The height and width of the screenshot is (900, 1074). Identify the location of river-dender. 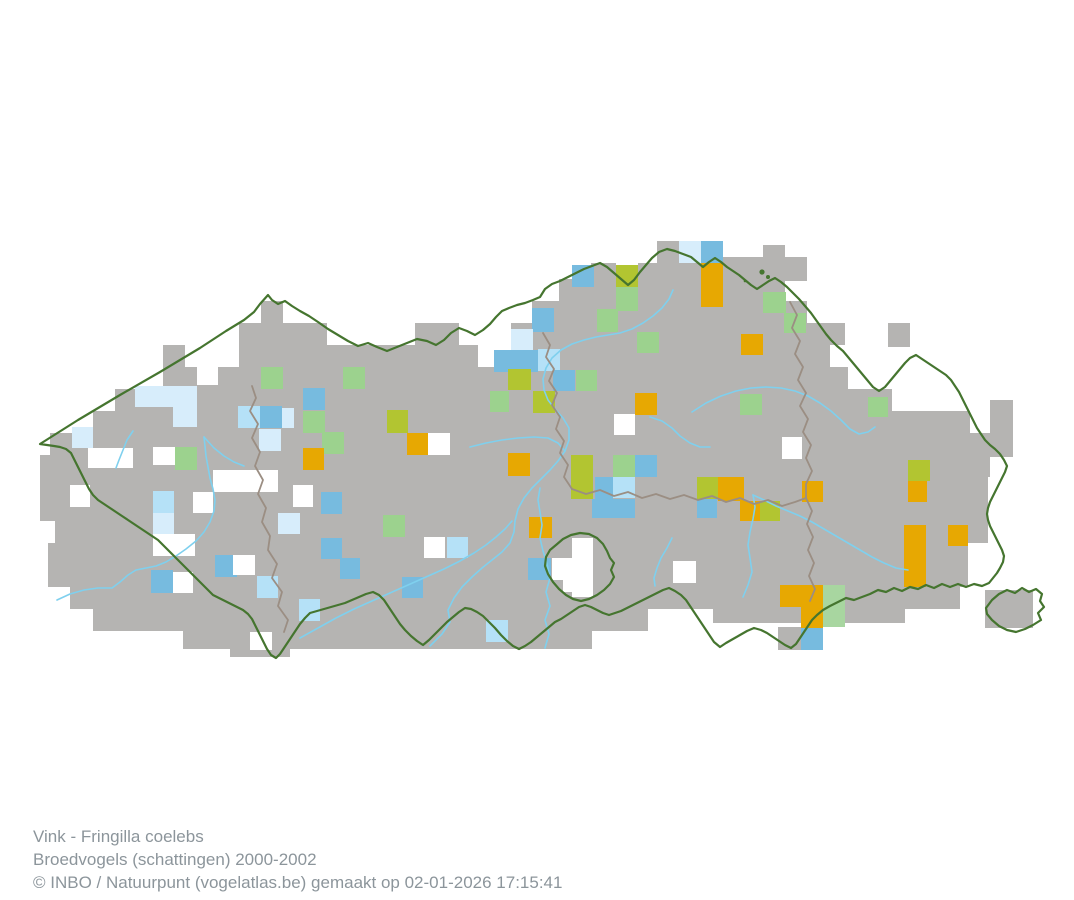
(544, 568).